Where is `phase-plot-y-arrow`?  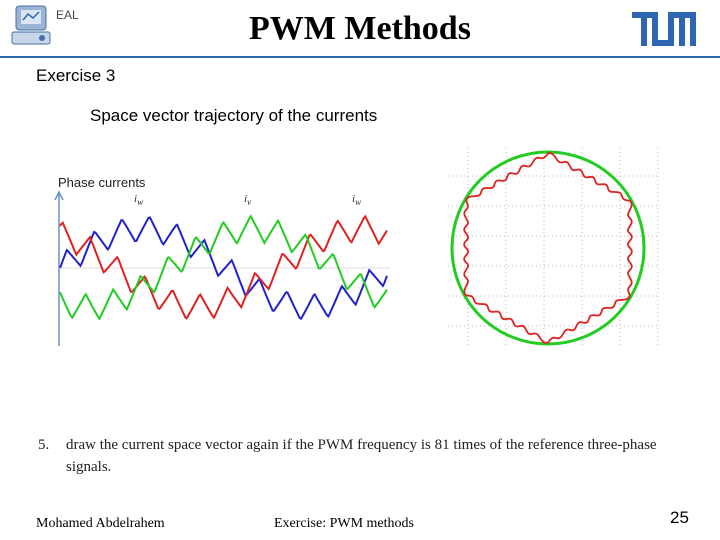 phase-plot-y-arrow is located at coordinates (59, 195).